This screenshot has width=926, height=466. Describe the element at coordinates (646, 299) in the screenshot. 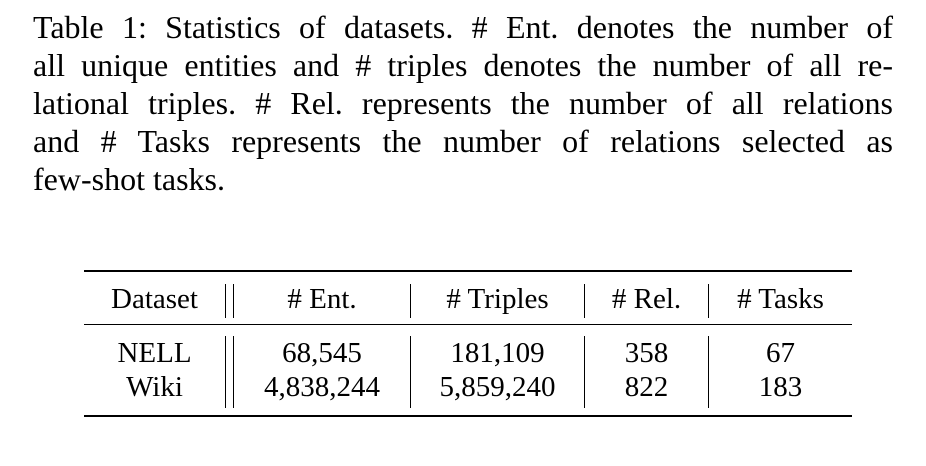

I see `header-relations: # Rel.` at that location.